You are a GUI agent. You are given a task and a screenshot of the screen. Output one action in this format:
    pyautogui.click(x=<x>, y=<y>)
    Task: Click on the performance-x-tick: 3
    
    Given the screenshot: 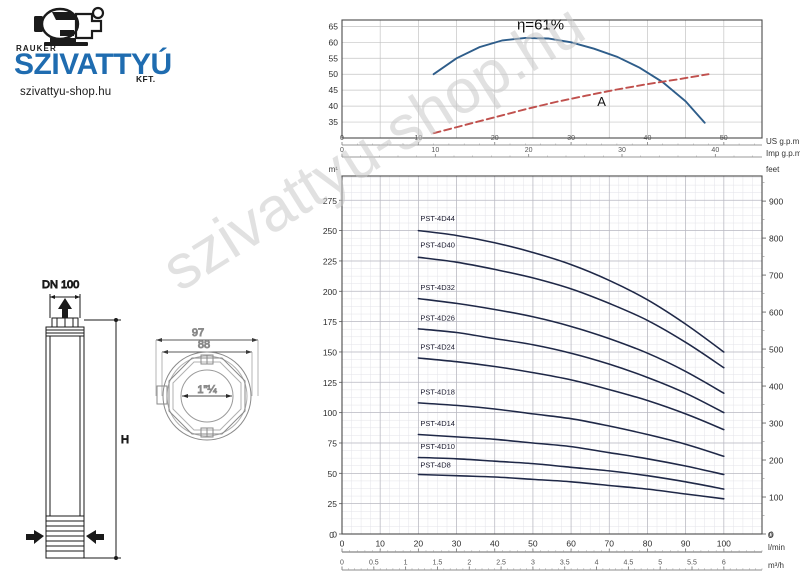 What is the action you would take?
    pyautogui.click(x=533, y=563)
    